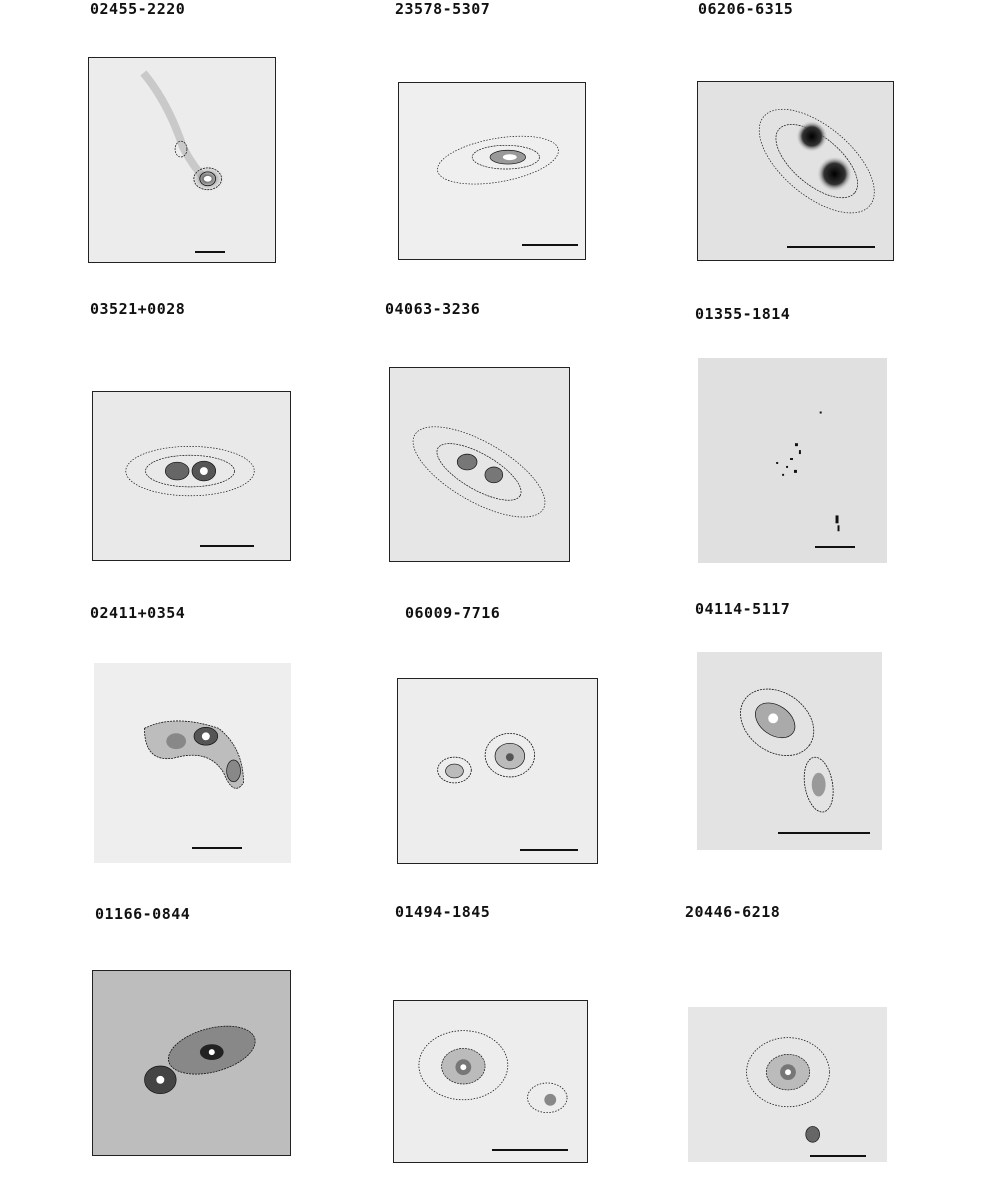 The width and height of the screenshot is (981, 1199). Describe the element at coordinates (433, 309) in the screenshot. I see `panel-title: 04063-3236` at that location.